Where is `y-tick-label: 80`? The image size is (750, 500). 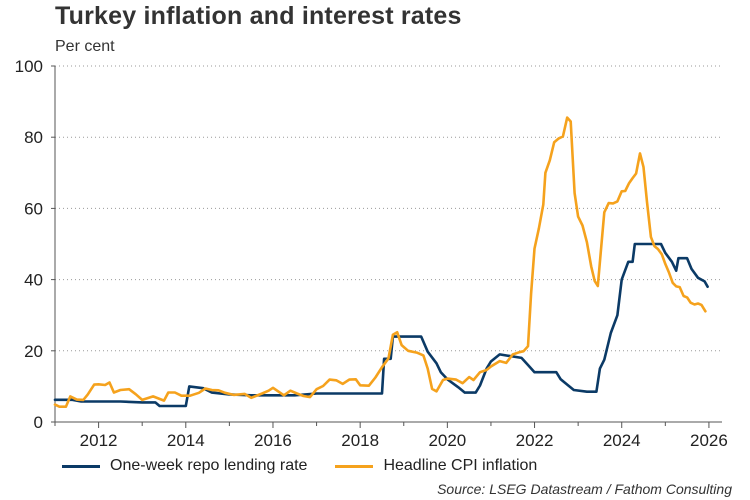 y-tick-label: 80 is located at coordinates (33, 137).